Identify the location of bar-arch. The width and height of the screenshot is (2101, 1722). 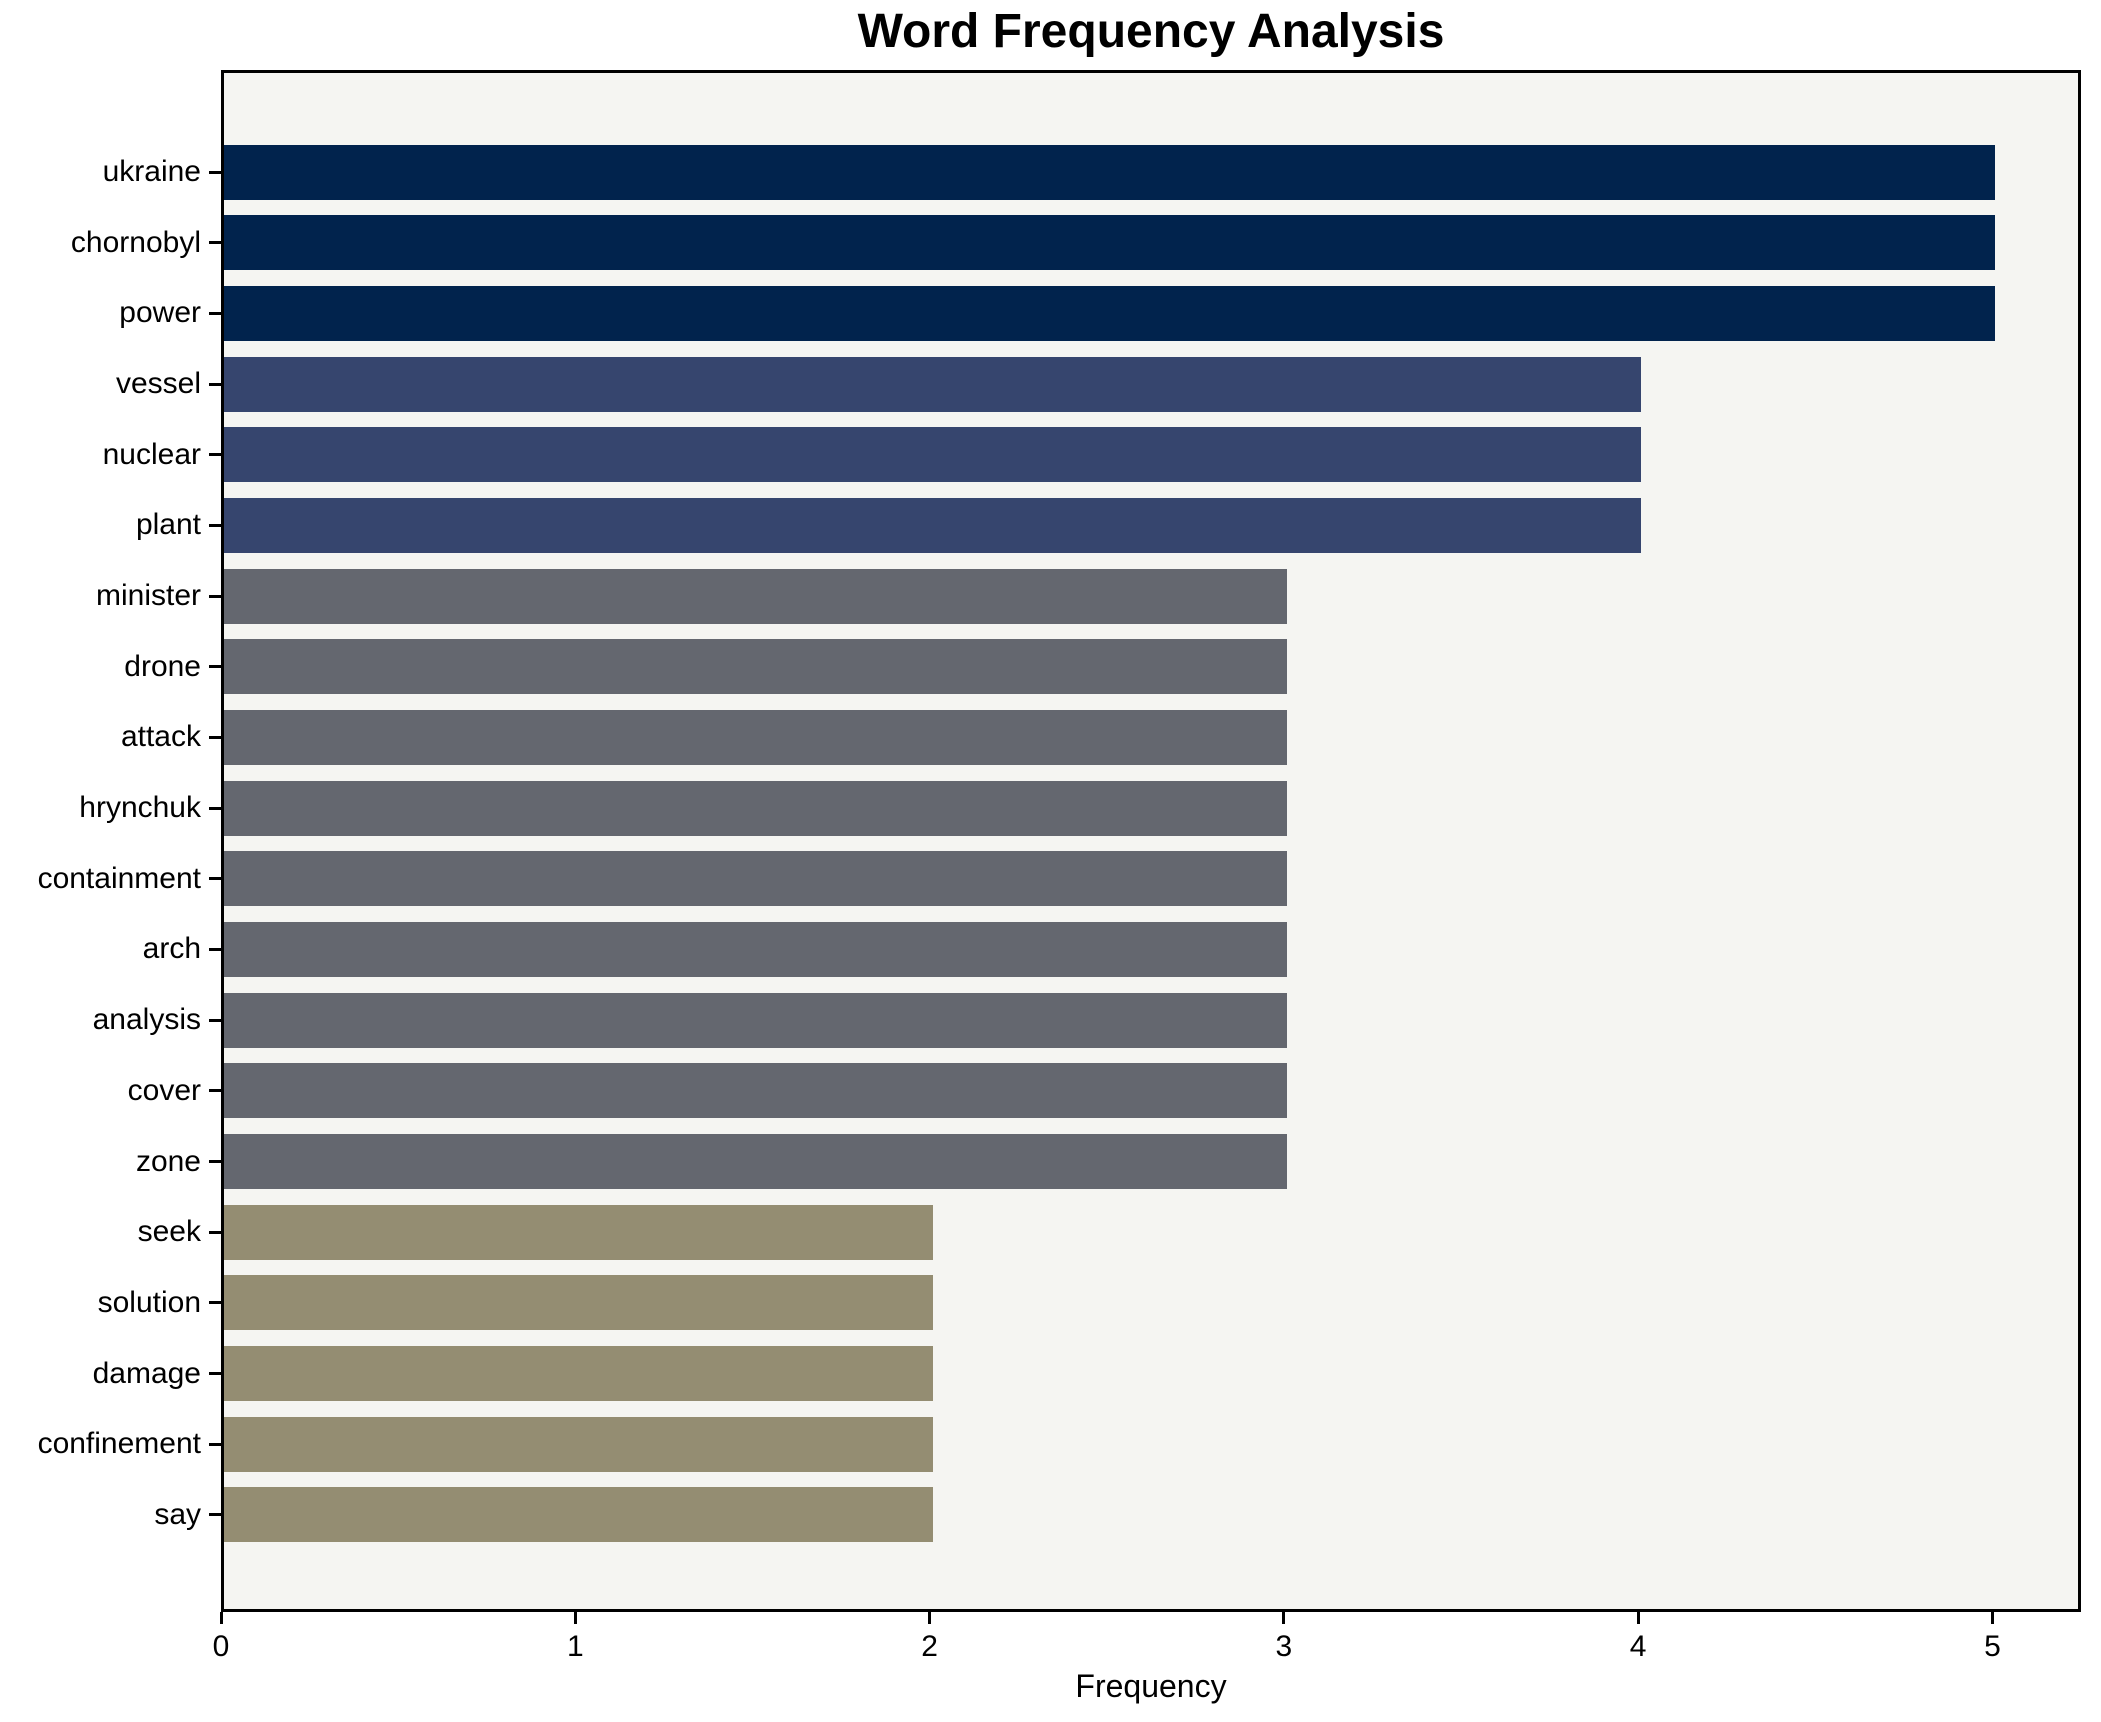
(755, 949).